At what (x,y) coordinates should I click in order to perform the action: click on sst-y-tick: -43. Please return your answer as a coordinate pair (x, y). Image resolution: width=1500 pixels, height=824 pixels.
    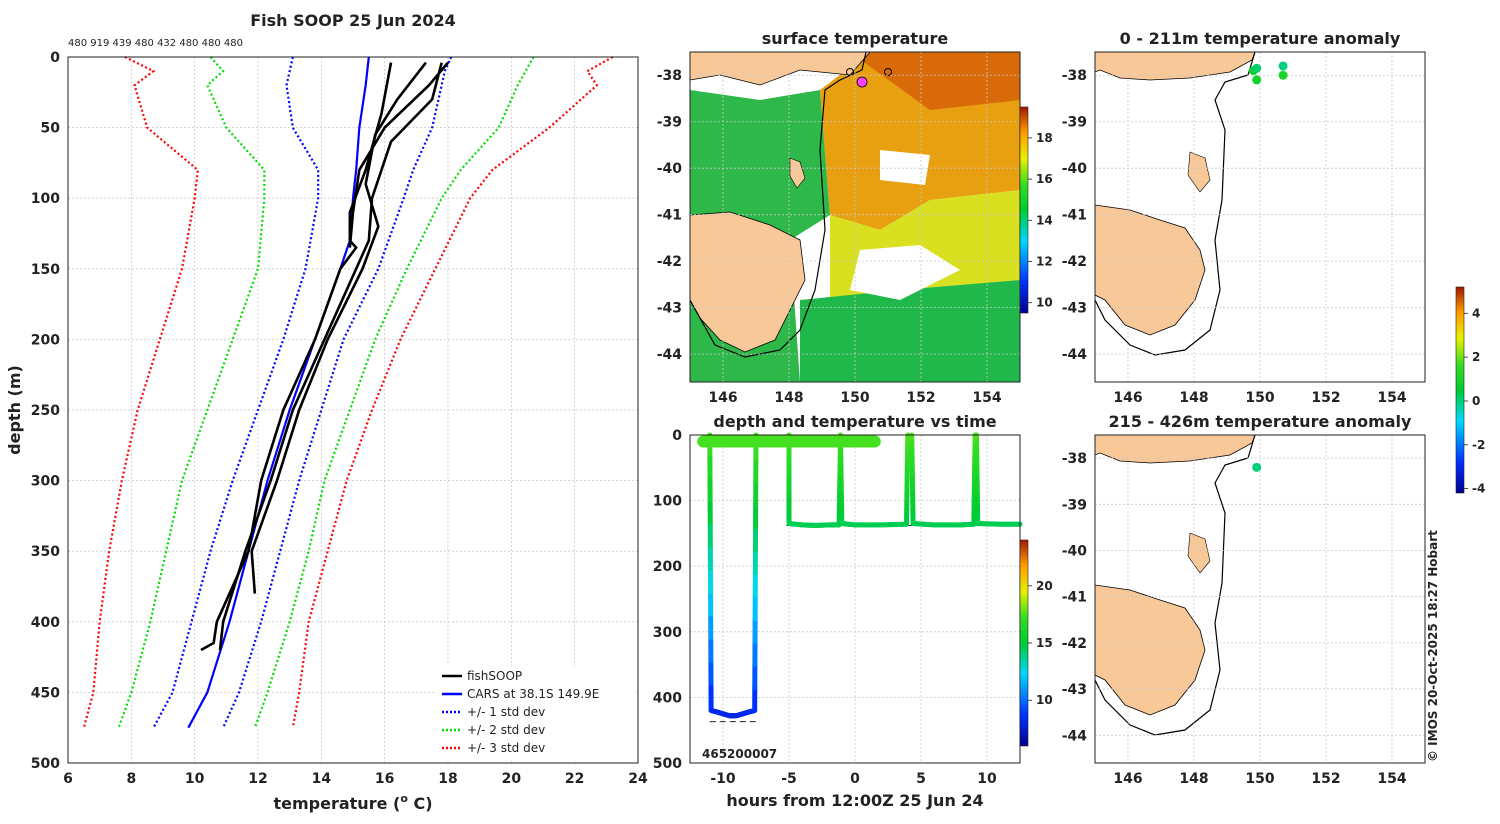
    Looking at the image, I should click on (669, 309).